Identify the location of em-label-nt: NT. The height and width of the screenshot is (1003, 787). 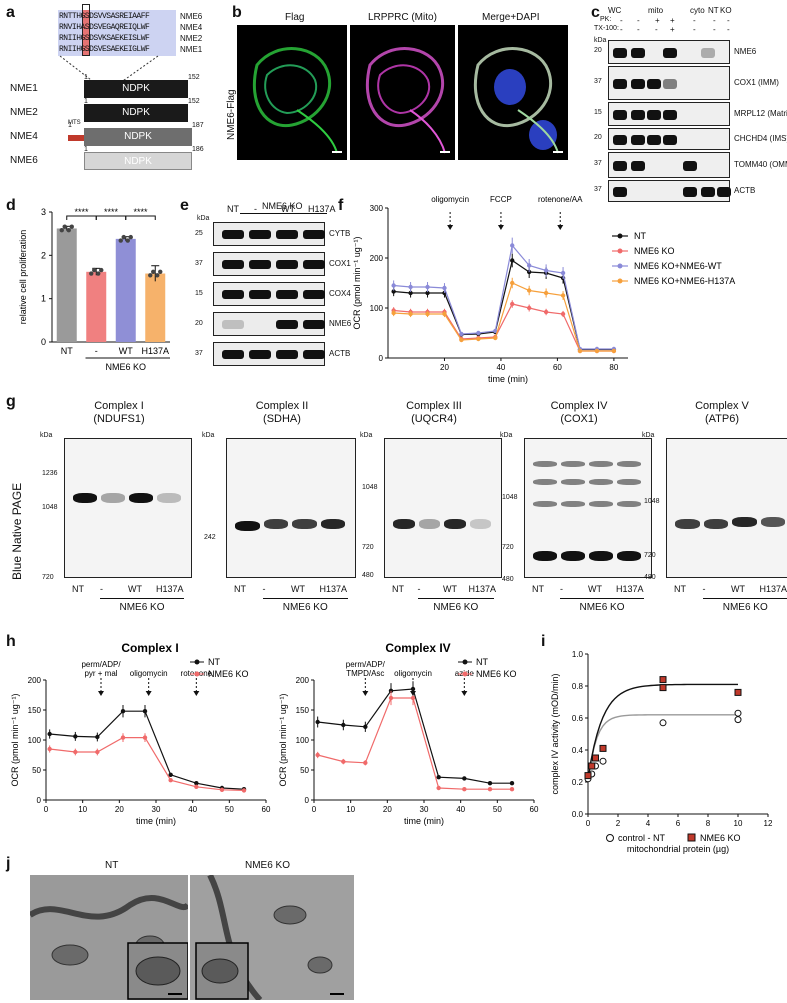
(112, 865).